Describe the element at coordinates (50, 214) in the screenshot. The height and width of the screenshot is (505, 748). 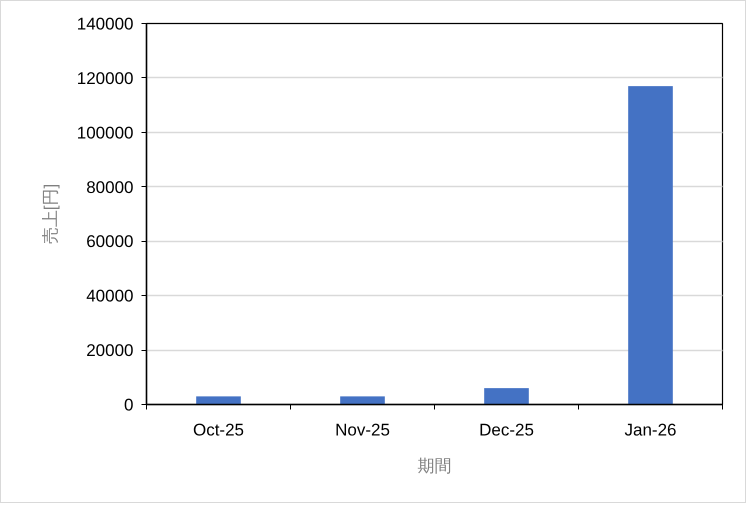
I see `y-axis-title: 売上[円]` at that location.